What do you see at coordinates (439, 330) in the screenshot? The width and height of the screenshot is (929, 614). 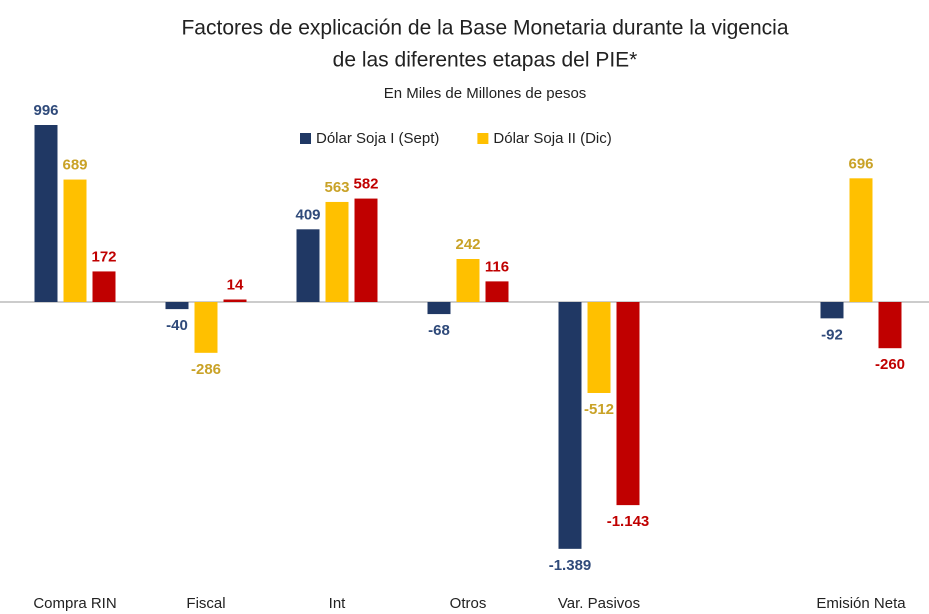 I see `value-label: -68` at bounding box center [439, 330].